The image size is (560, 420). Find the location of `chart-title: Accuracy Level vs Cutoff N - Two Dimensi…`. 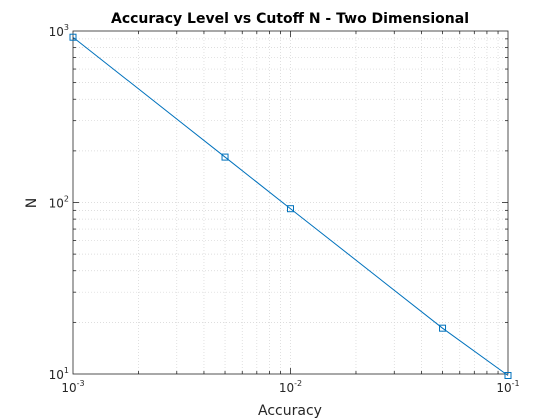

chart-title: Accuracy Level vs Cutoff N - Two Dimensi… is located at coordinates (290, 19).